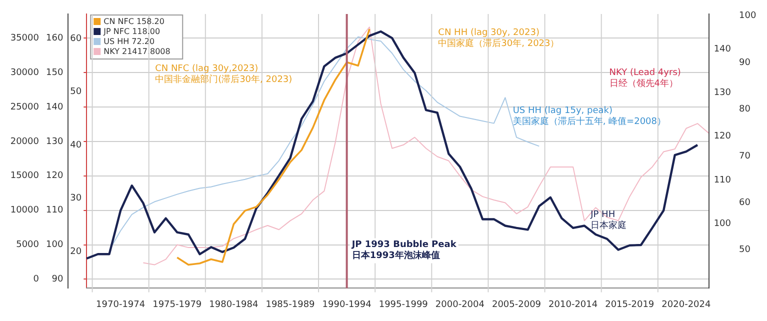 The image size is (767, 321). Describe the element at coordinates (233, 305) in the screenshot. I see `x-tick-label: 1980-1984` at that location.